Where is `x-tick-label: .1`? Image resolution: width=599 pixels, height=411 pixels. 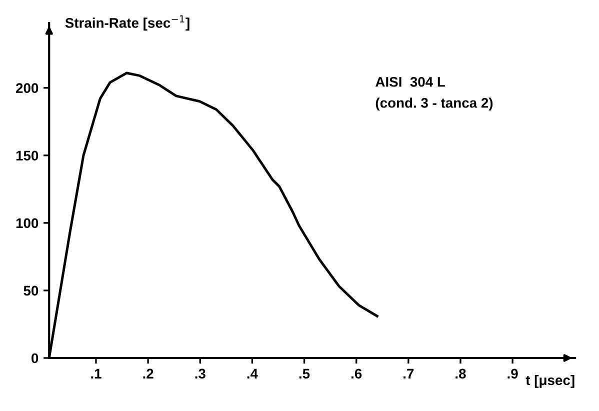
x-tick-label: .1 is located at coordinates (96, 373).